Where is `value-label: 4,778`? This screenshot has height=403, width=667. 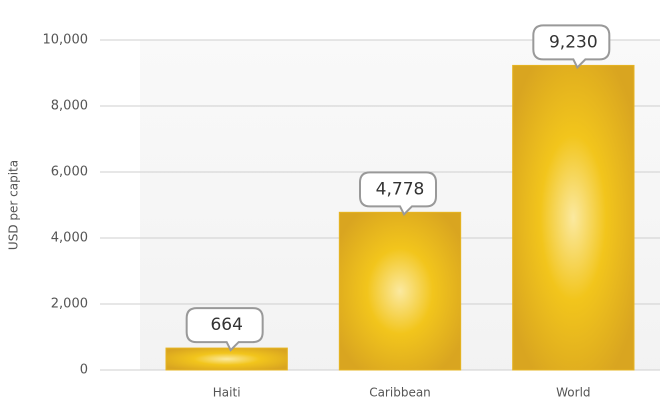 value-label: 4,778 is located at coordinates (400, 189).